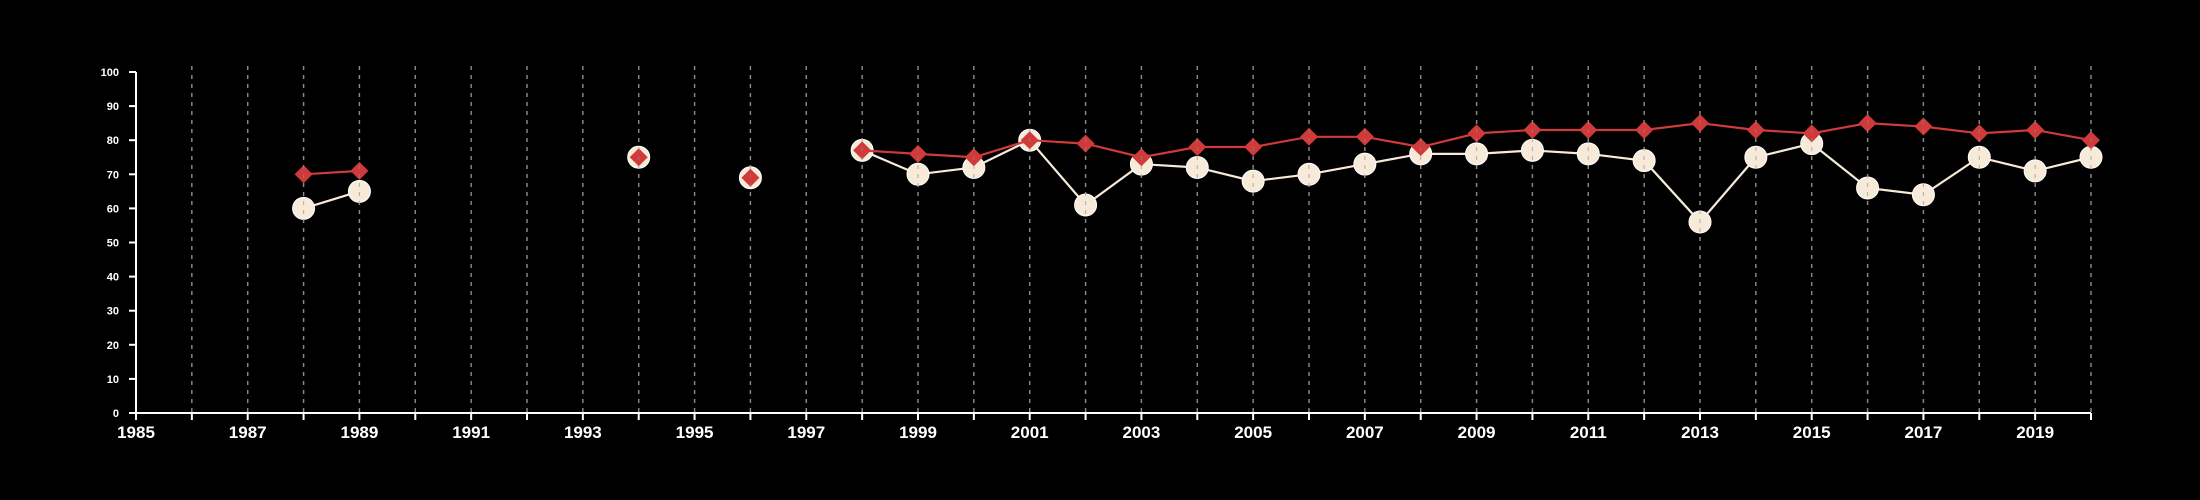 The height and width of the screenshot is (500, 2200). What do you see at coordinates (806, 432) in the screenshot?
I see `x-tick-label: 1997` at bounding box center [806, 432].